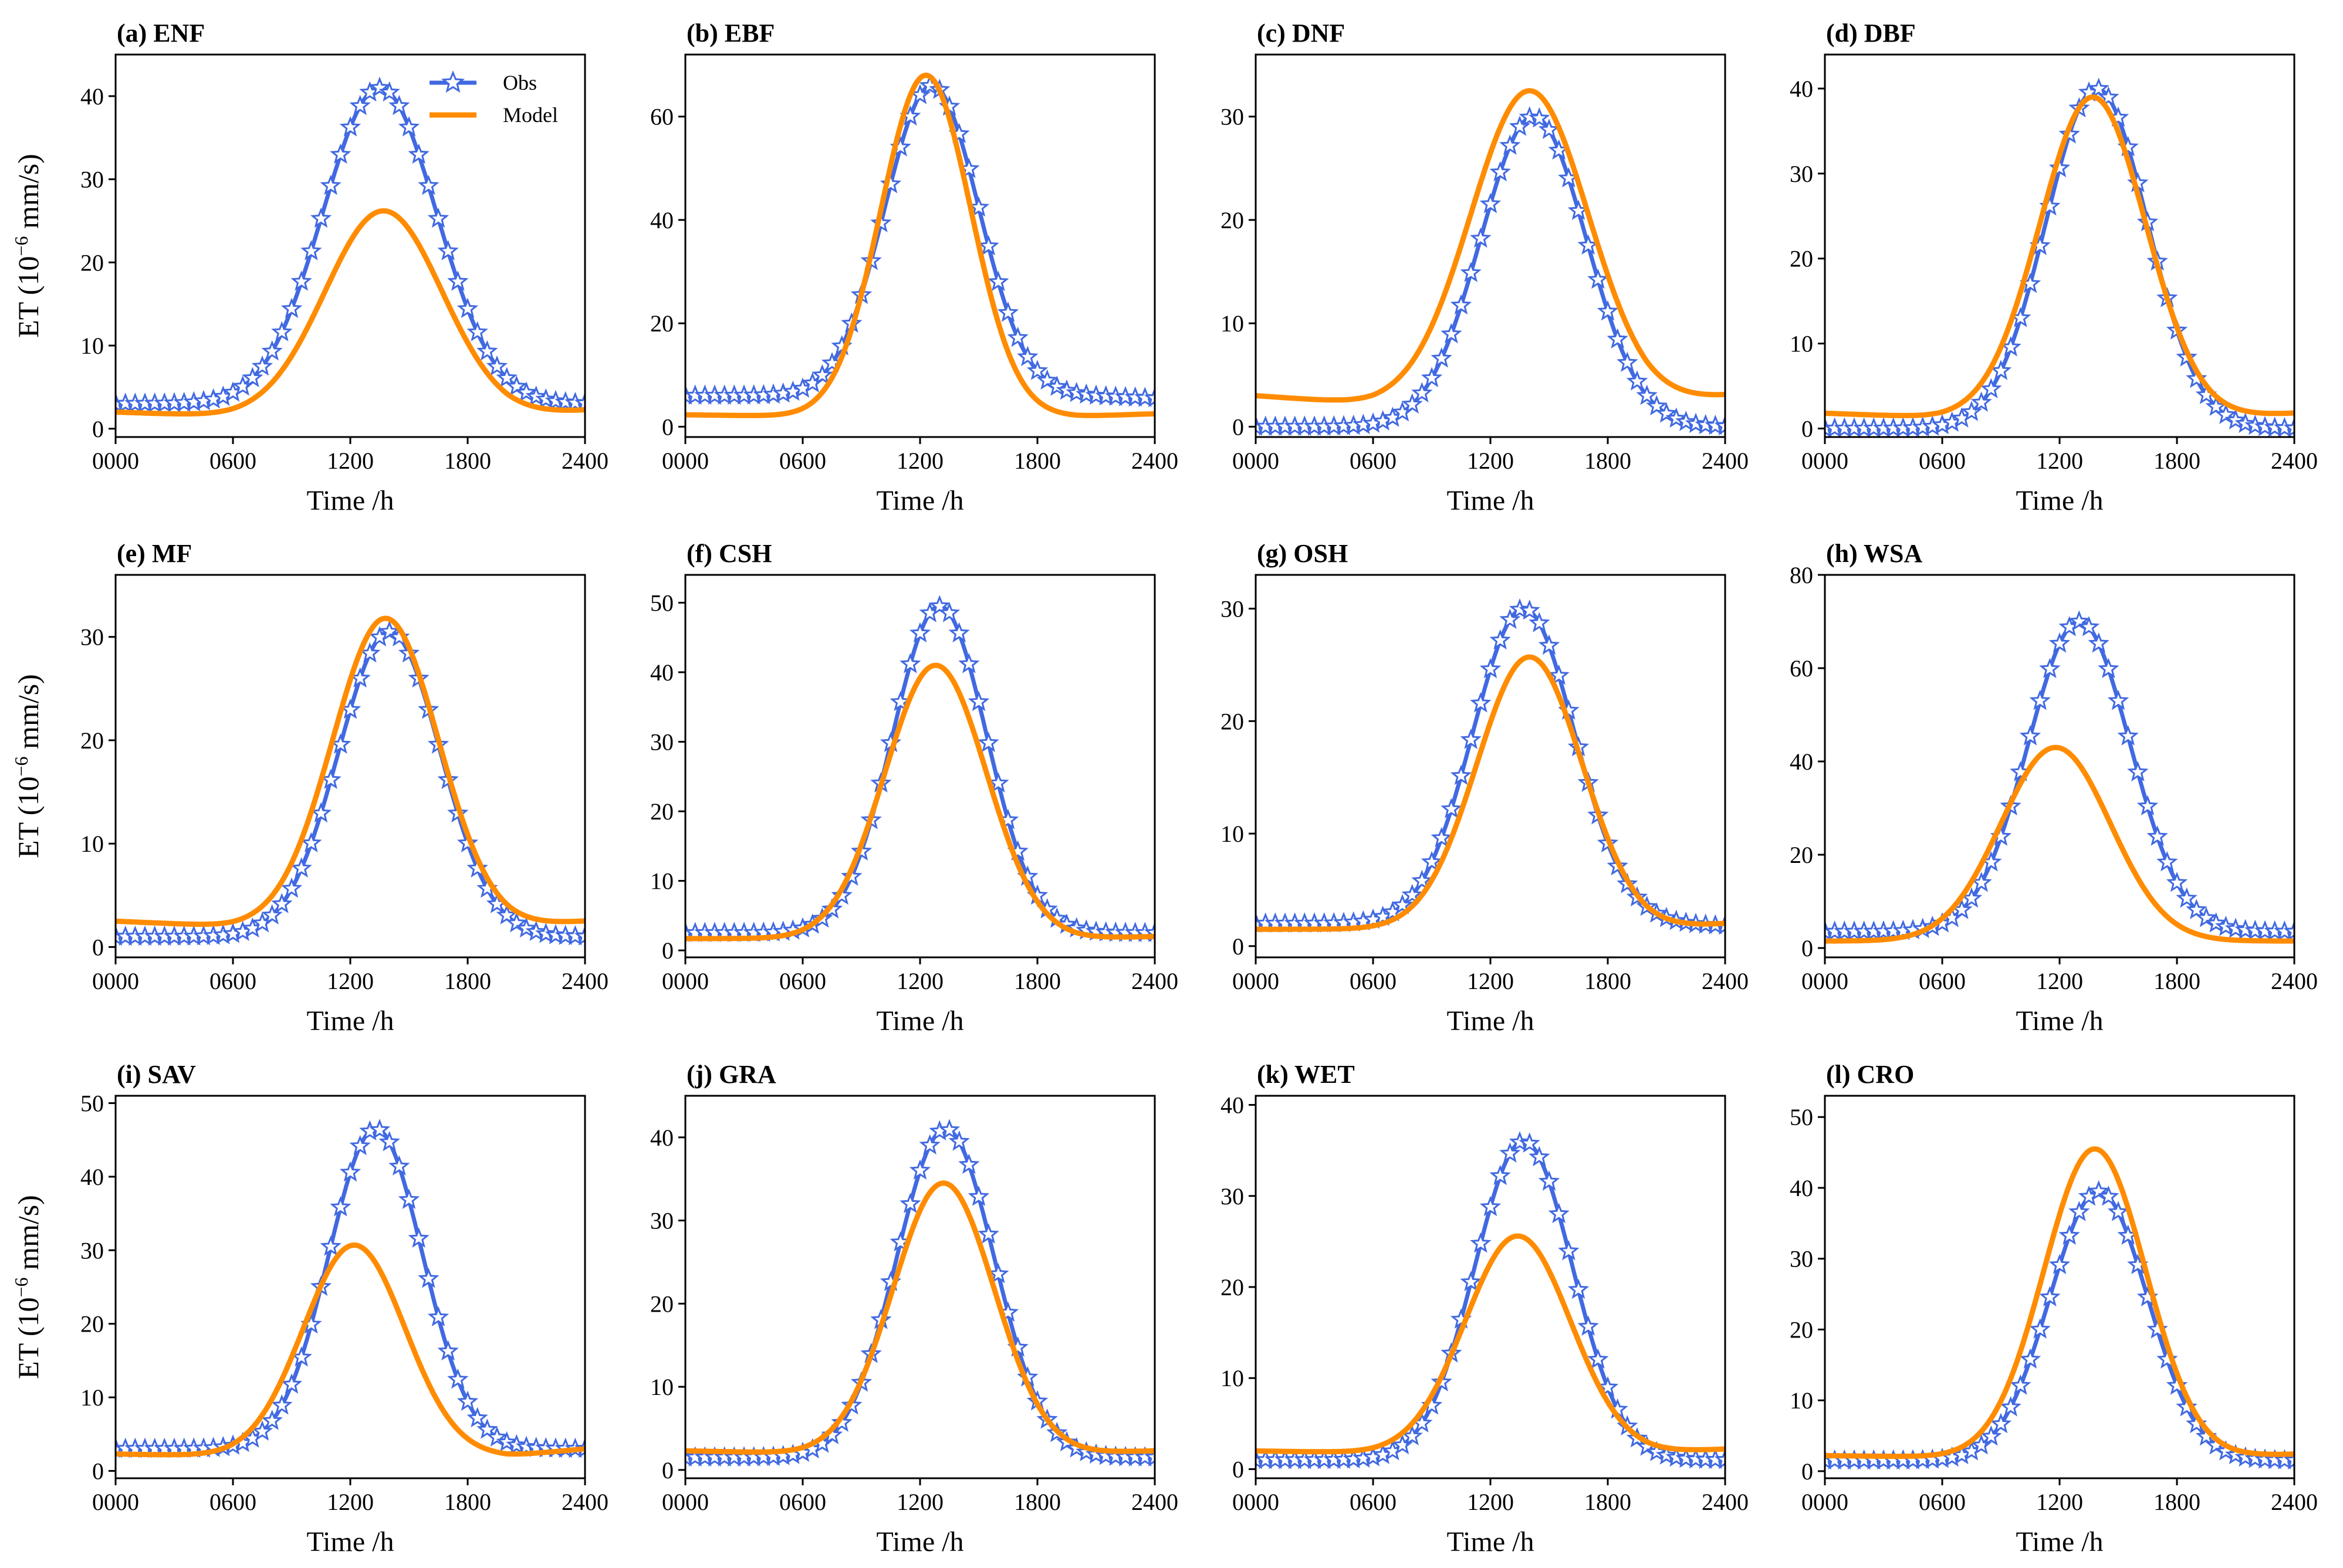 The image size is (2343, 1568). I want to click on legend-obs-label: Obs, so click(520, 83).